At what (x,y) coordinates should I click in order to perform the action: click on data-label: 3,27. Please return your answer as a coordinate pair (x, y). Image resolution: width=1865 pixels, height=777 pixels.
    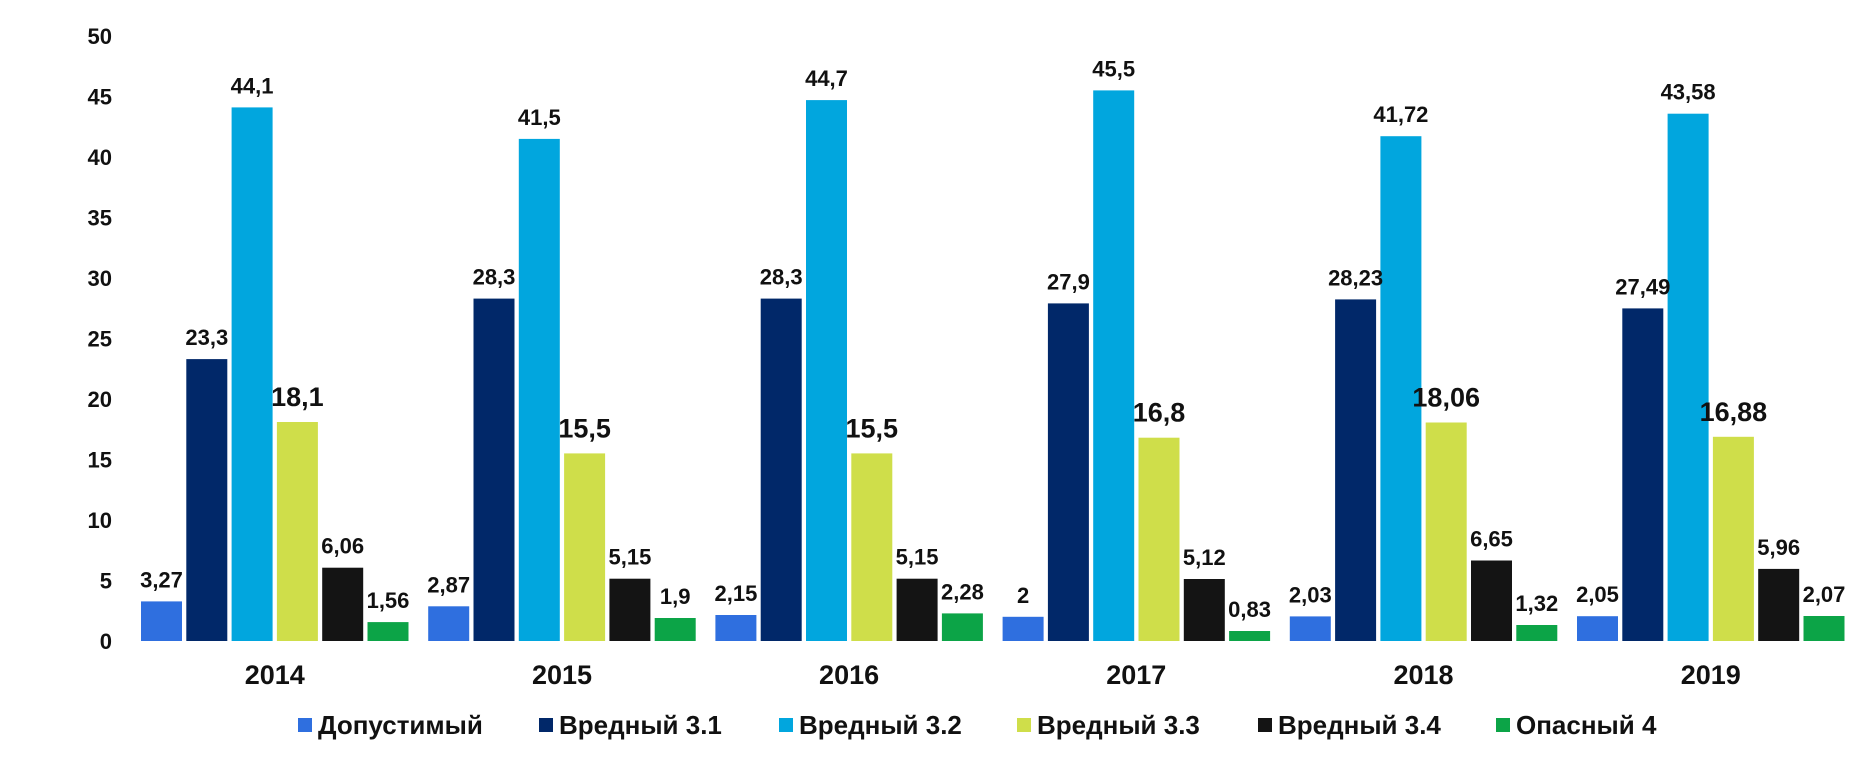
    Looking at the image, I should click on (161, 579).